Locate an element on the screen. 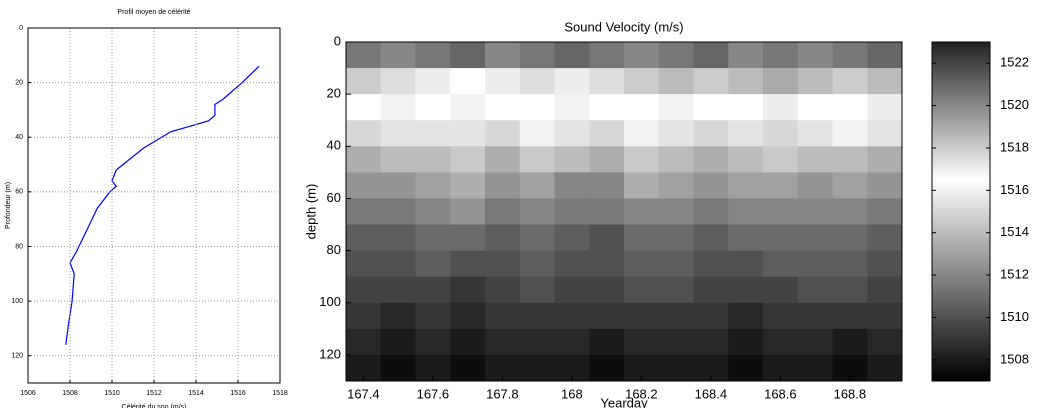 The height and width of the screenshot is (408, 1041). x-tick-label: 1508 is located at coordinates (70, 393).